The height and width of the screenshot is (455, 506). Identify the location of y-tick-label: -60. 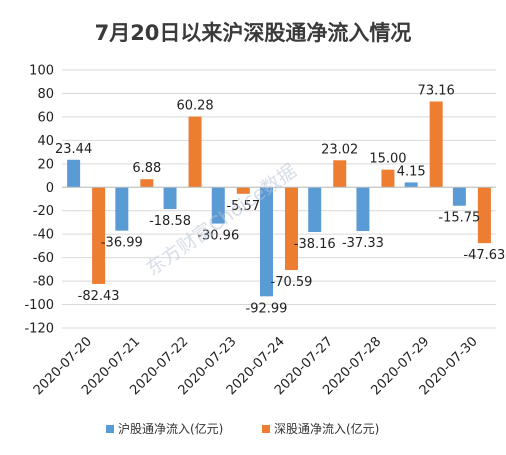
(43, 258).